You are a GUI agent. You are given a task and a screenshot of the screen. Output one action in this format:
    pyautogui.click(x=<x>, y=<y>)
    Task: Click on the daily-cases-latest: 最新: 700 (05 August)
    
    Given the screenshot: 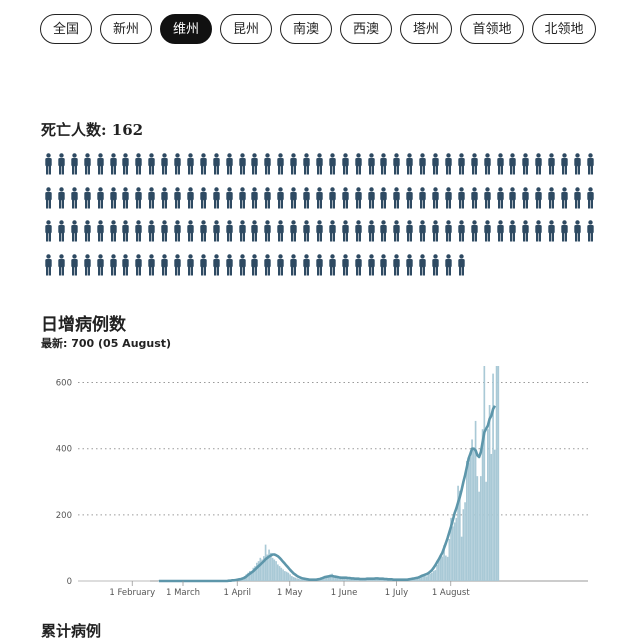 What is the action you would take?
    pyautogui.click(x=106, y=343)
    